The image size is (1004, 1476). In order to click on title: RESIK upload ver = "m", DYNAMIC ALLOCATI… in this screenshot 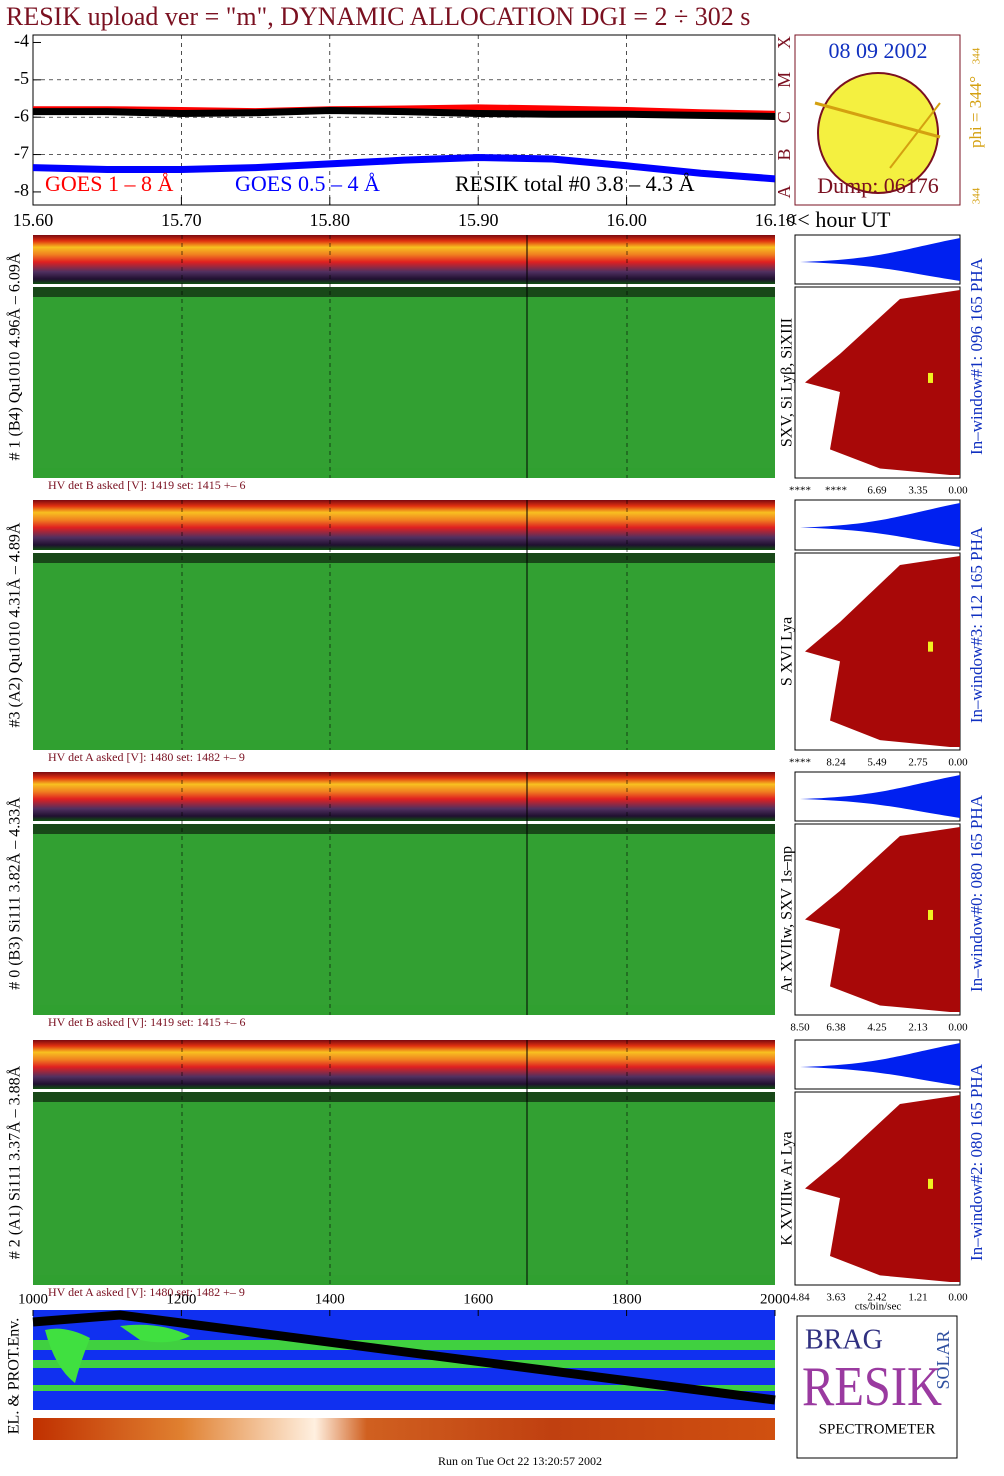, I will do `click(378, 16)`.